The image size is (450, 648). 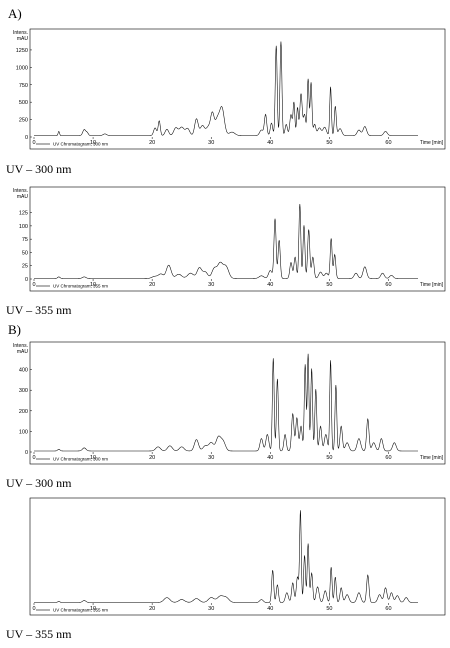 I want to click on y-tick-label: 500, so click(x=23, y=103).